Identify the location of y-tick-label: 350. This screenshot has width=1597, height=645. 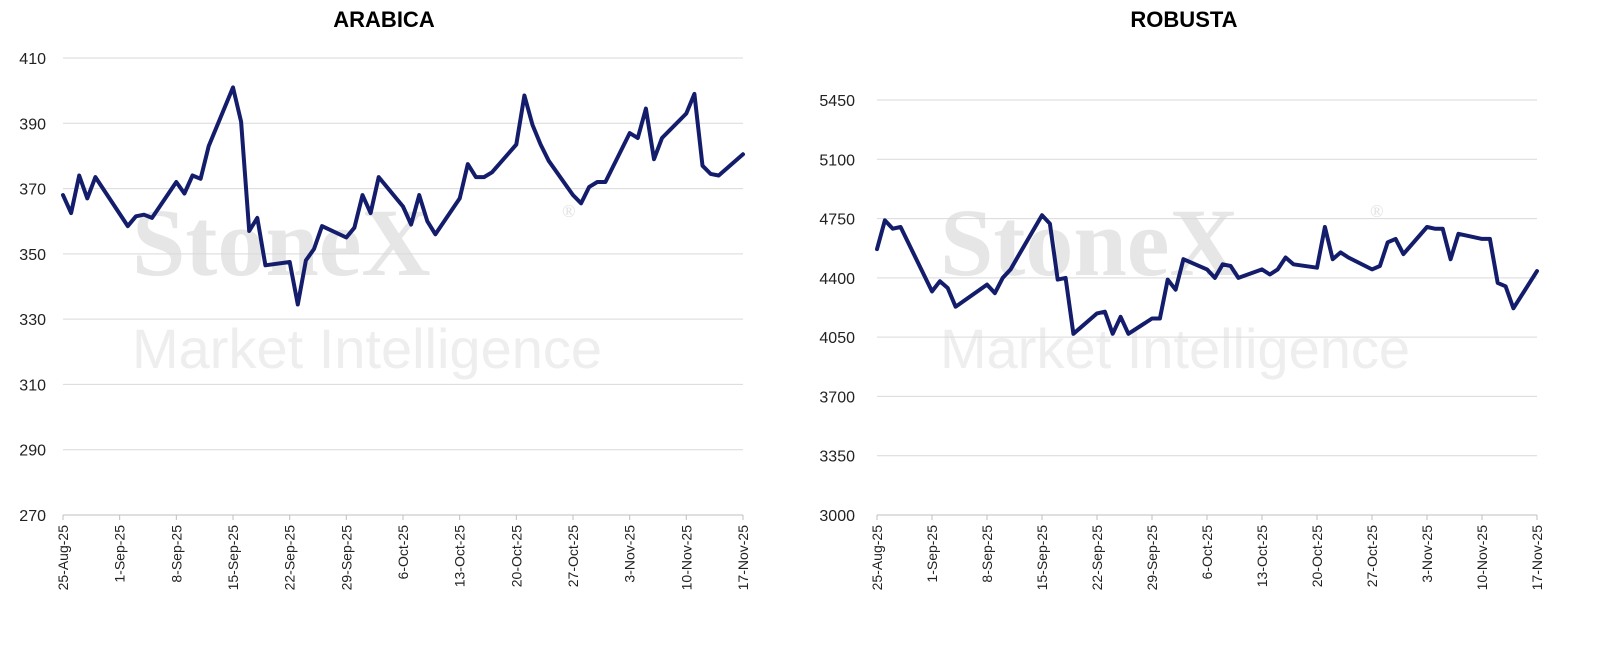
(32, 255).